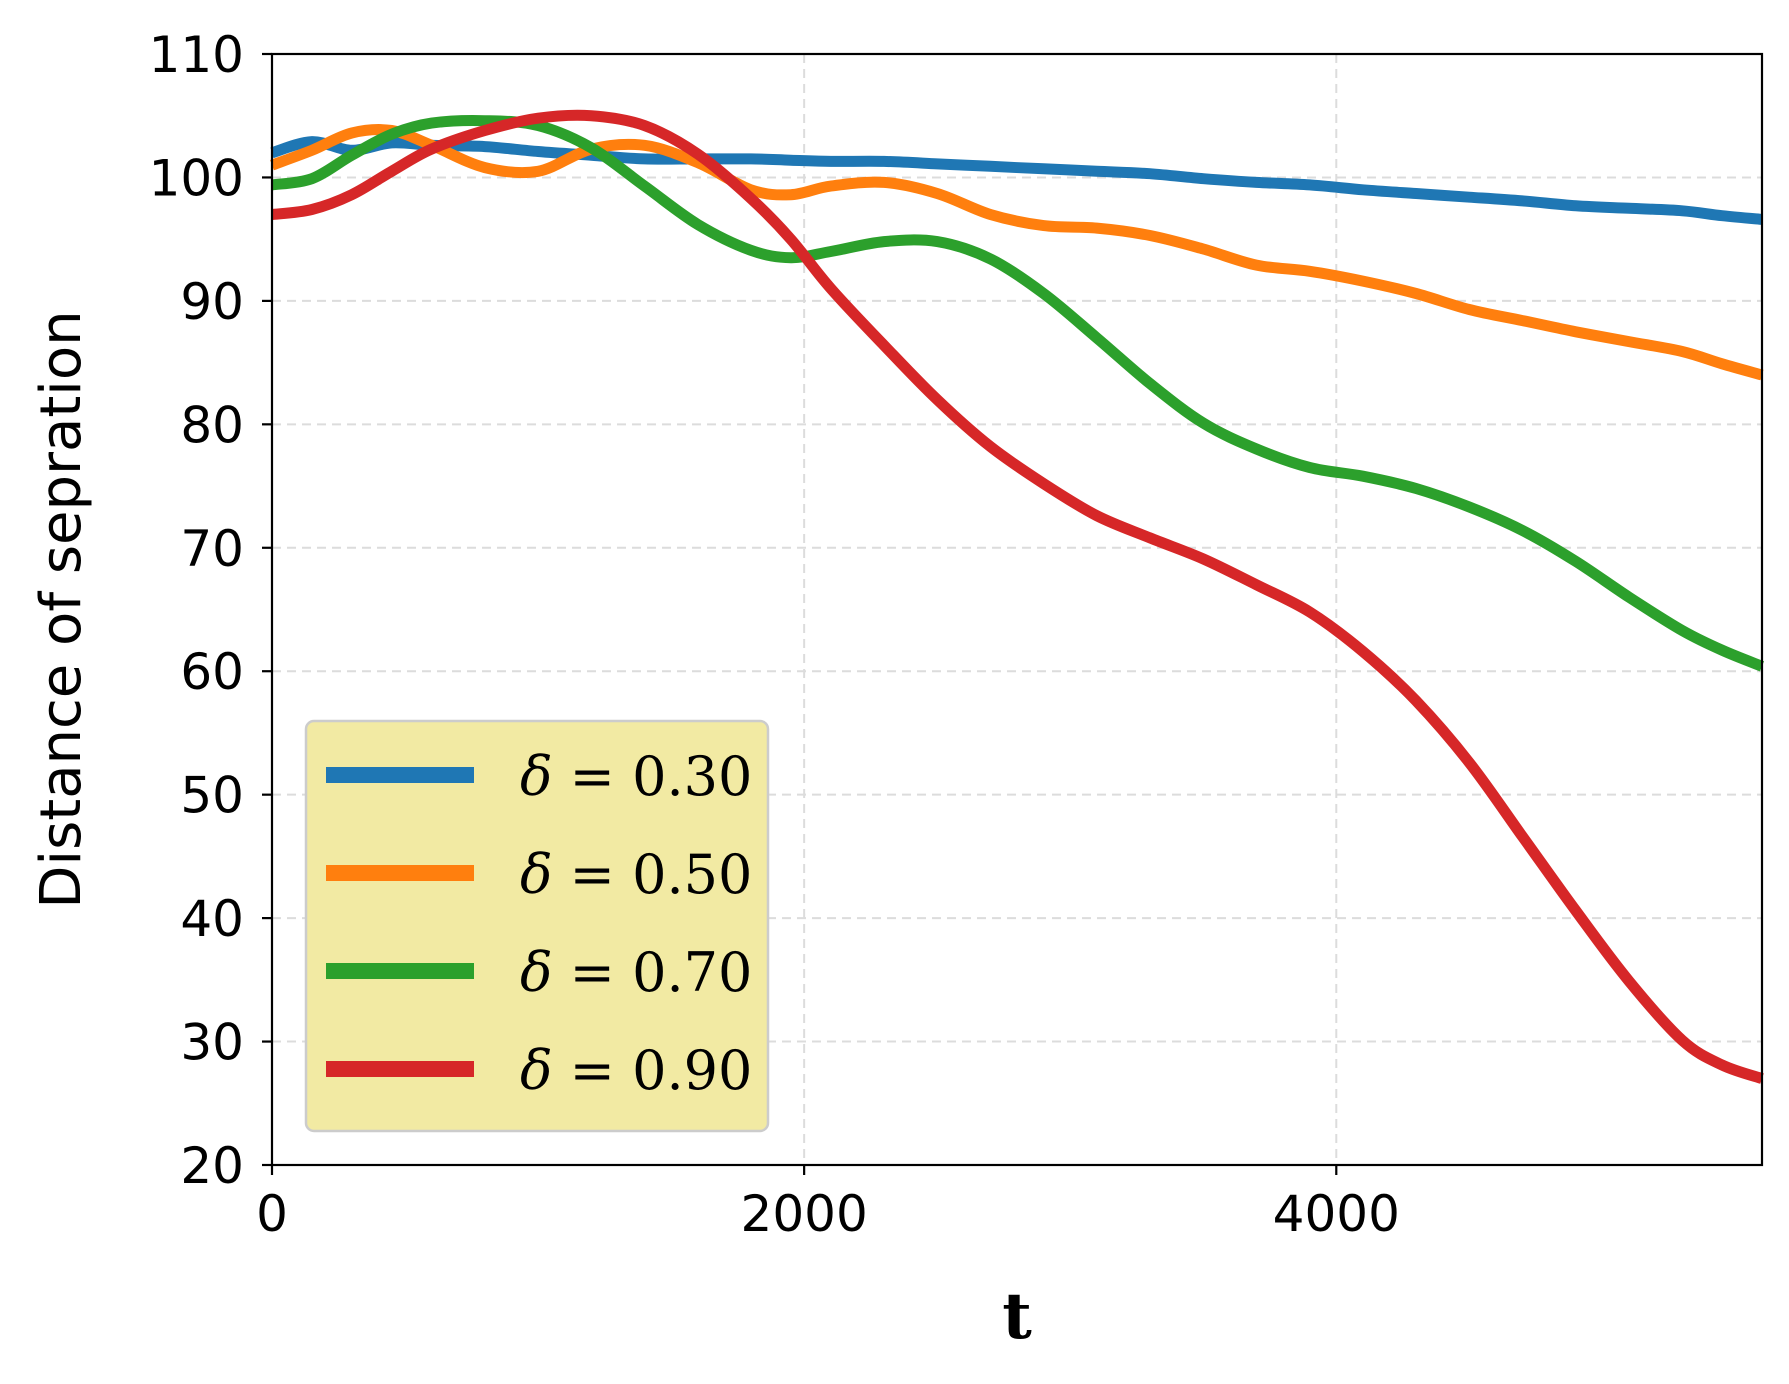 The image size is (1789, 1384). I want to click on legend-label: δ = 0.90, so click(636, 1070).